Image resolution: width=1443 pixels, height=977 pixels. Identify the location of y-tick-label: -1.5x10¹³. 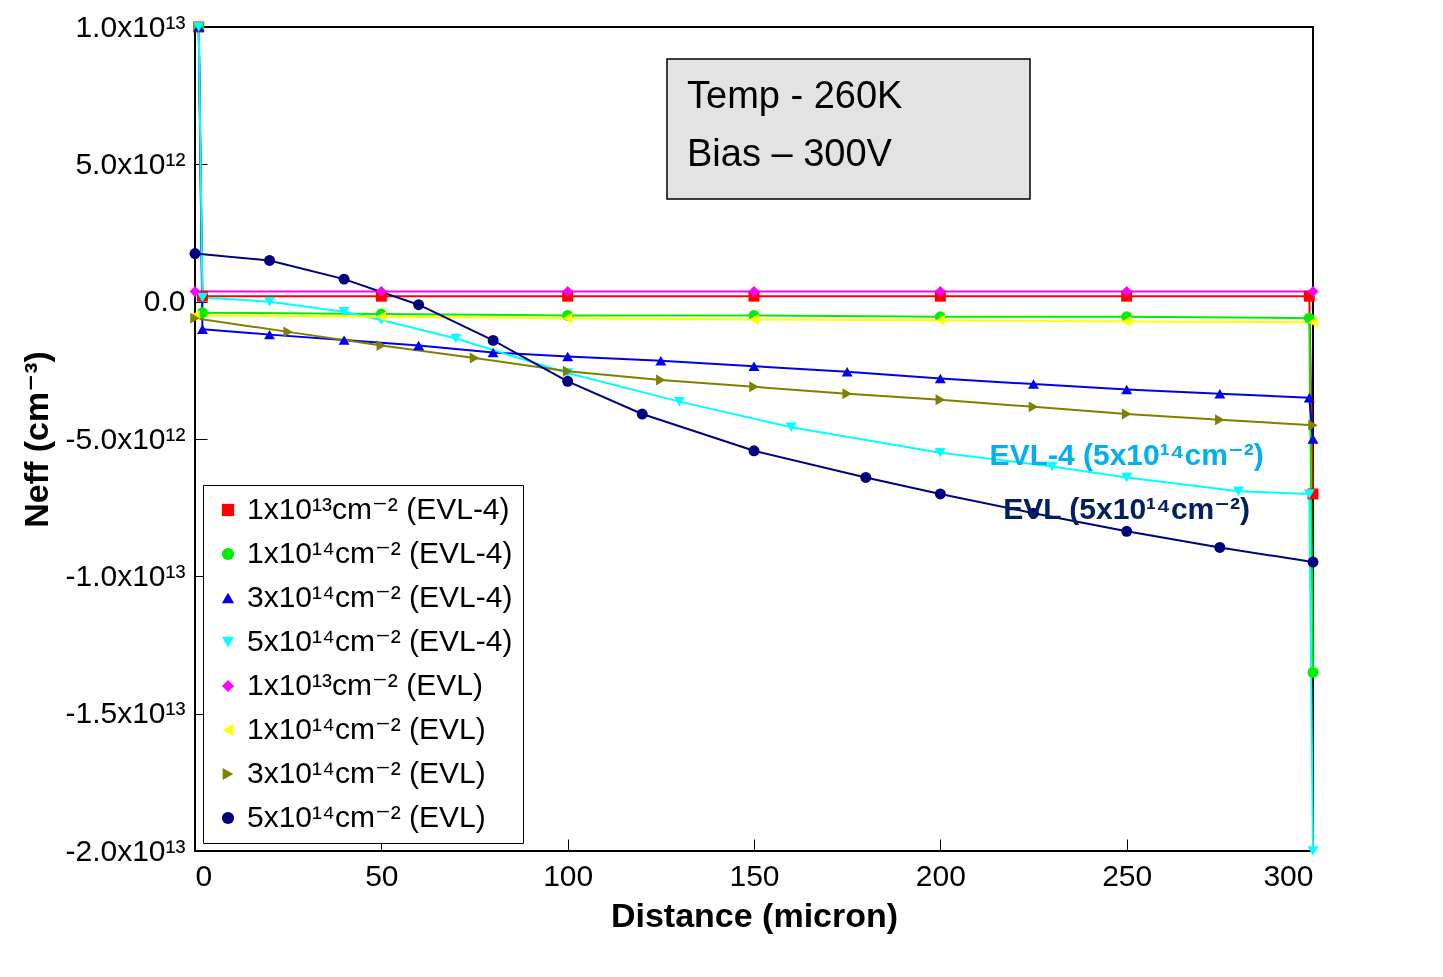
(125, 713).